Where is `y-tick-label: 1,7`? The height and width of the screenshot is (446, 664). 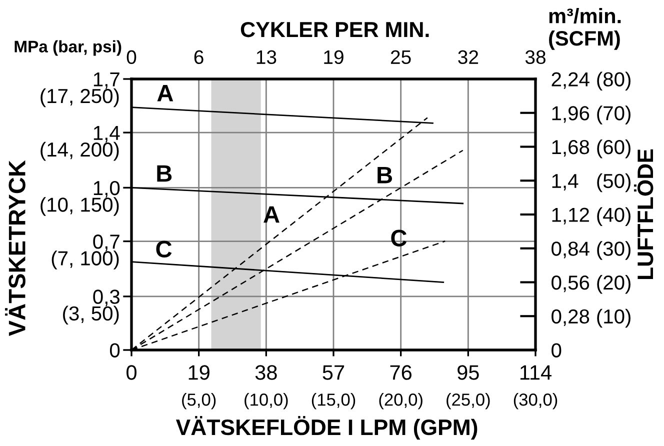
y-tick-label: 1,7 is located at coordinates (107, 80).